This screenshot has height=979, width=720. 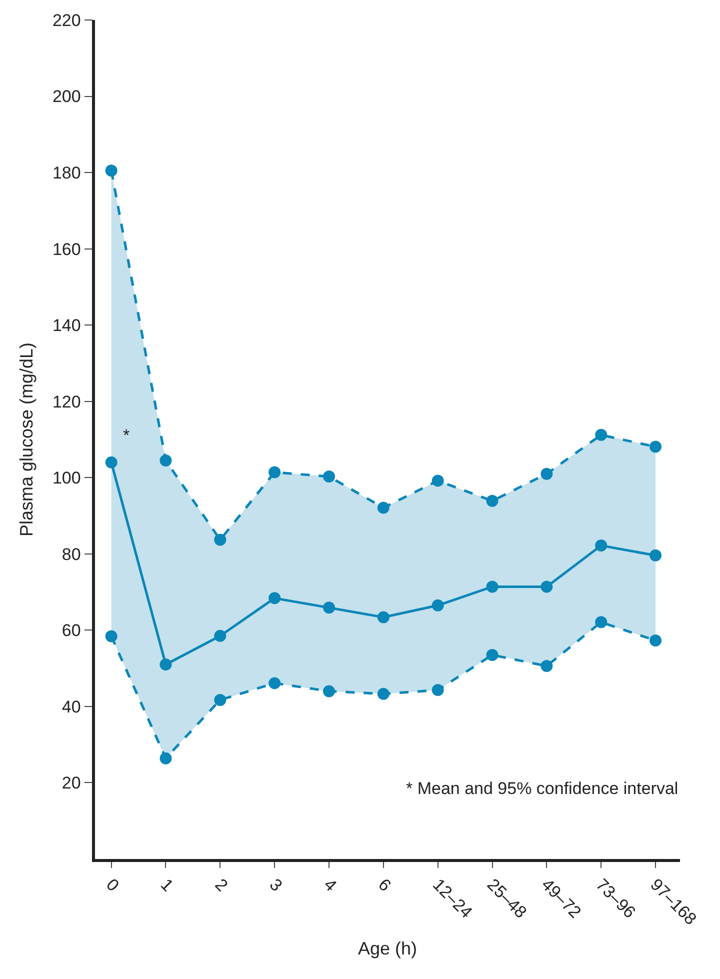 What do you see at coordinates (330, 885) in the screenshot?
I see `x-tick-label: 4` at bounding box center [330, 885].